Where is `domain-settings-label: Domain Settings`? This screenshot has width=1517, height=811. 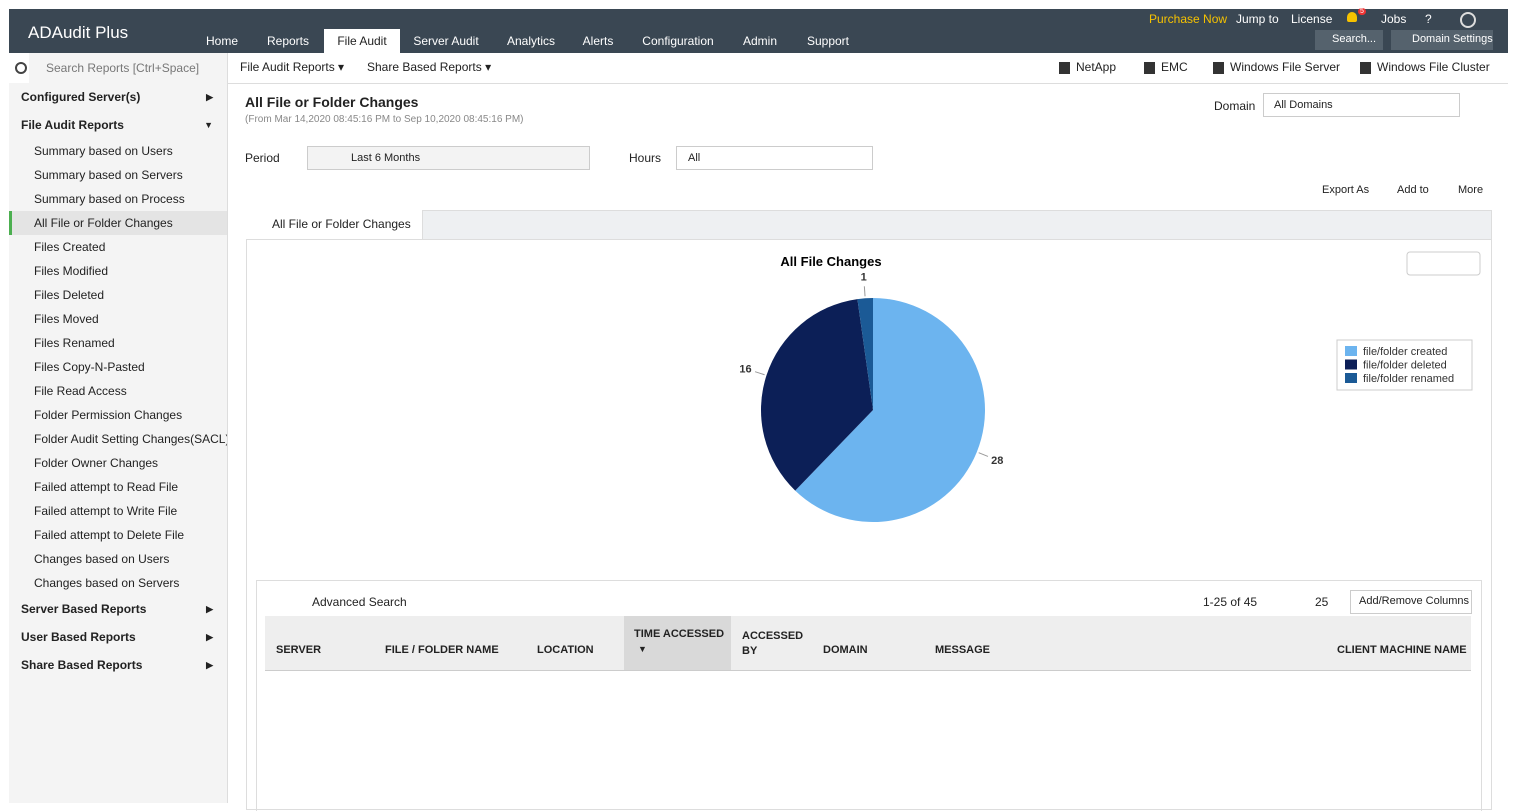
domain-settings-label: Domain Settings is located at coordinates (1452, 39).